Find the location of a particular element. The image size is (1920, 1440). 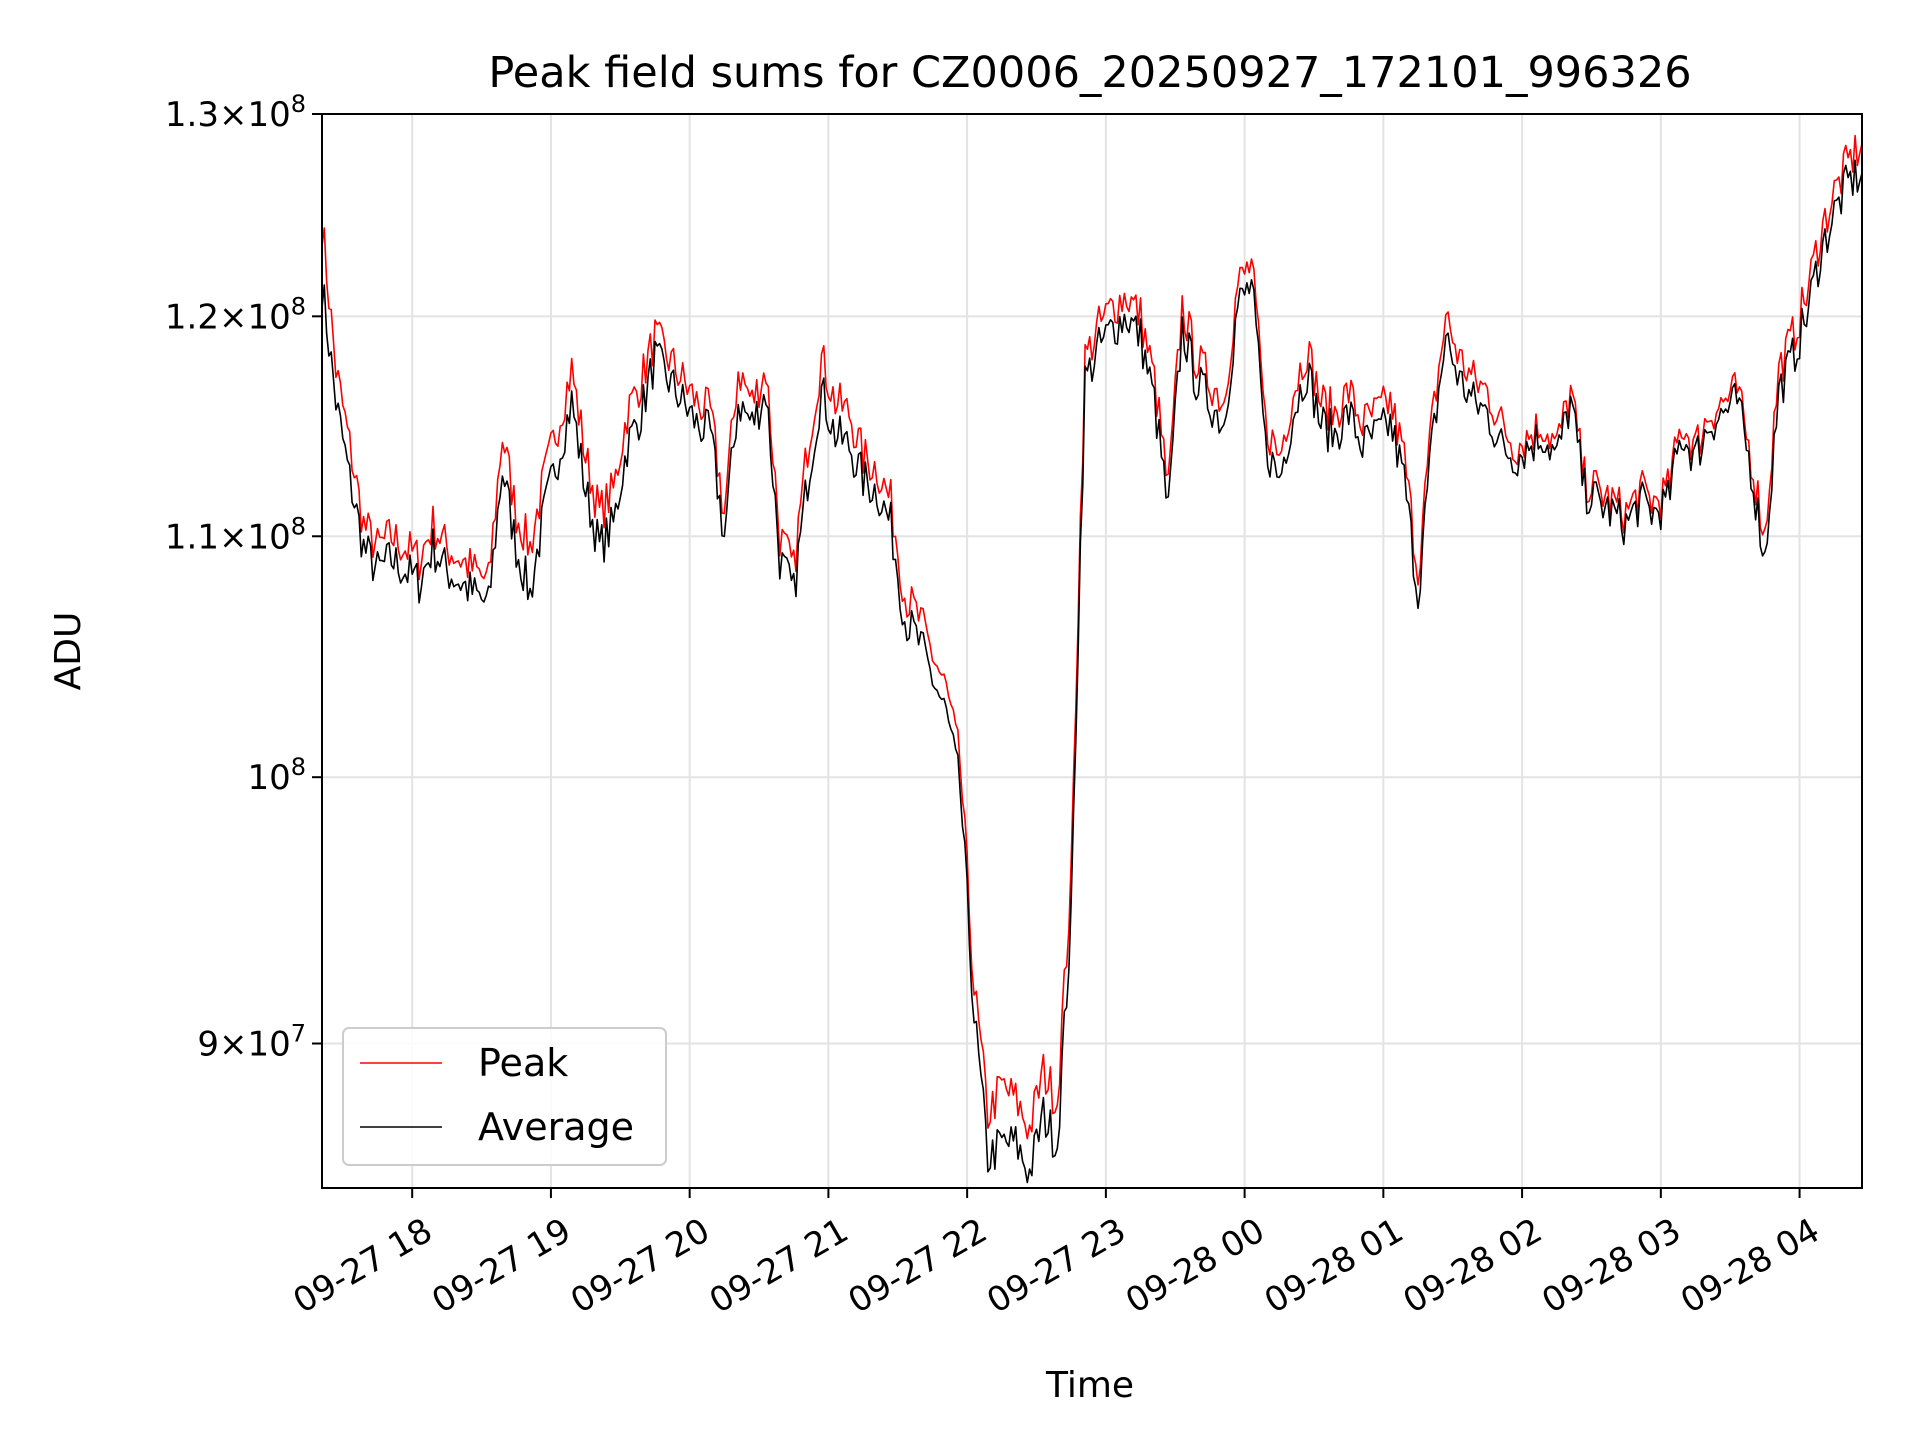

y-tick-label: 1.3×108 is located at coordinates (235, 112).